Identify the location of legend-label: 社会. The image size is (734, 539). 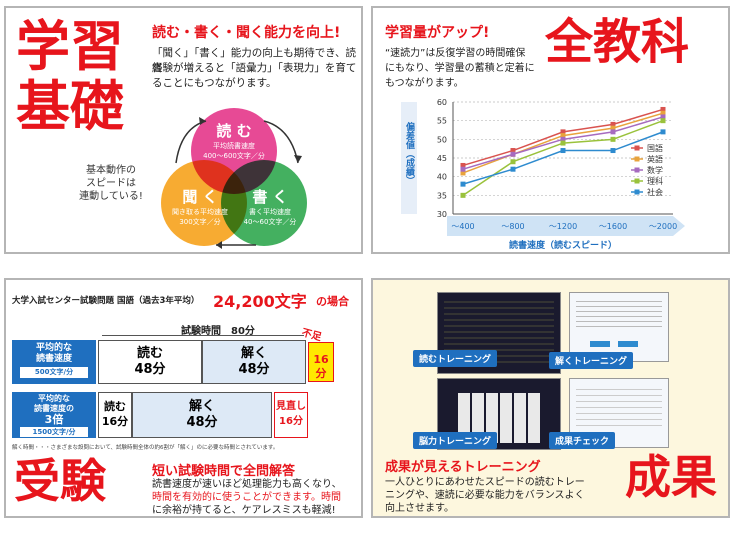
(655, 192).